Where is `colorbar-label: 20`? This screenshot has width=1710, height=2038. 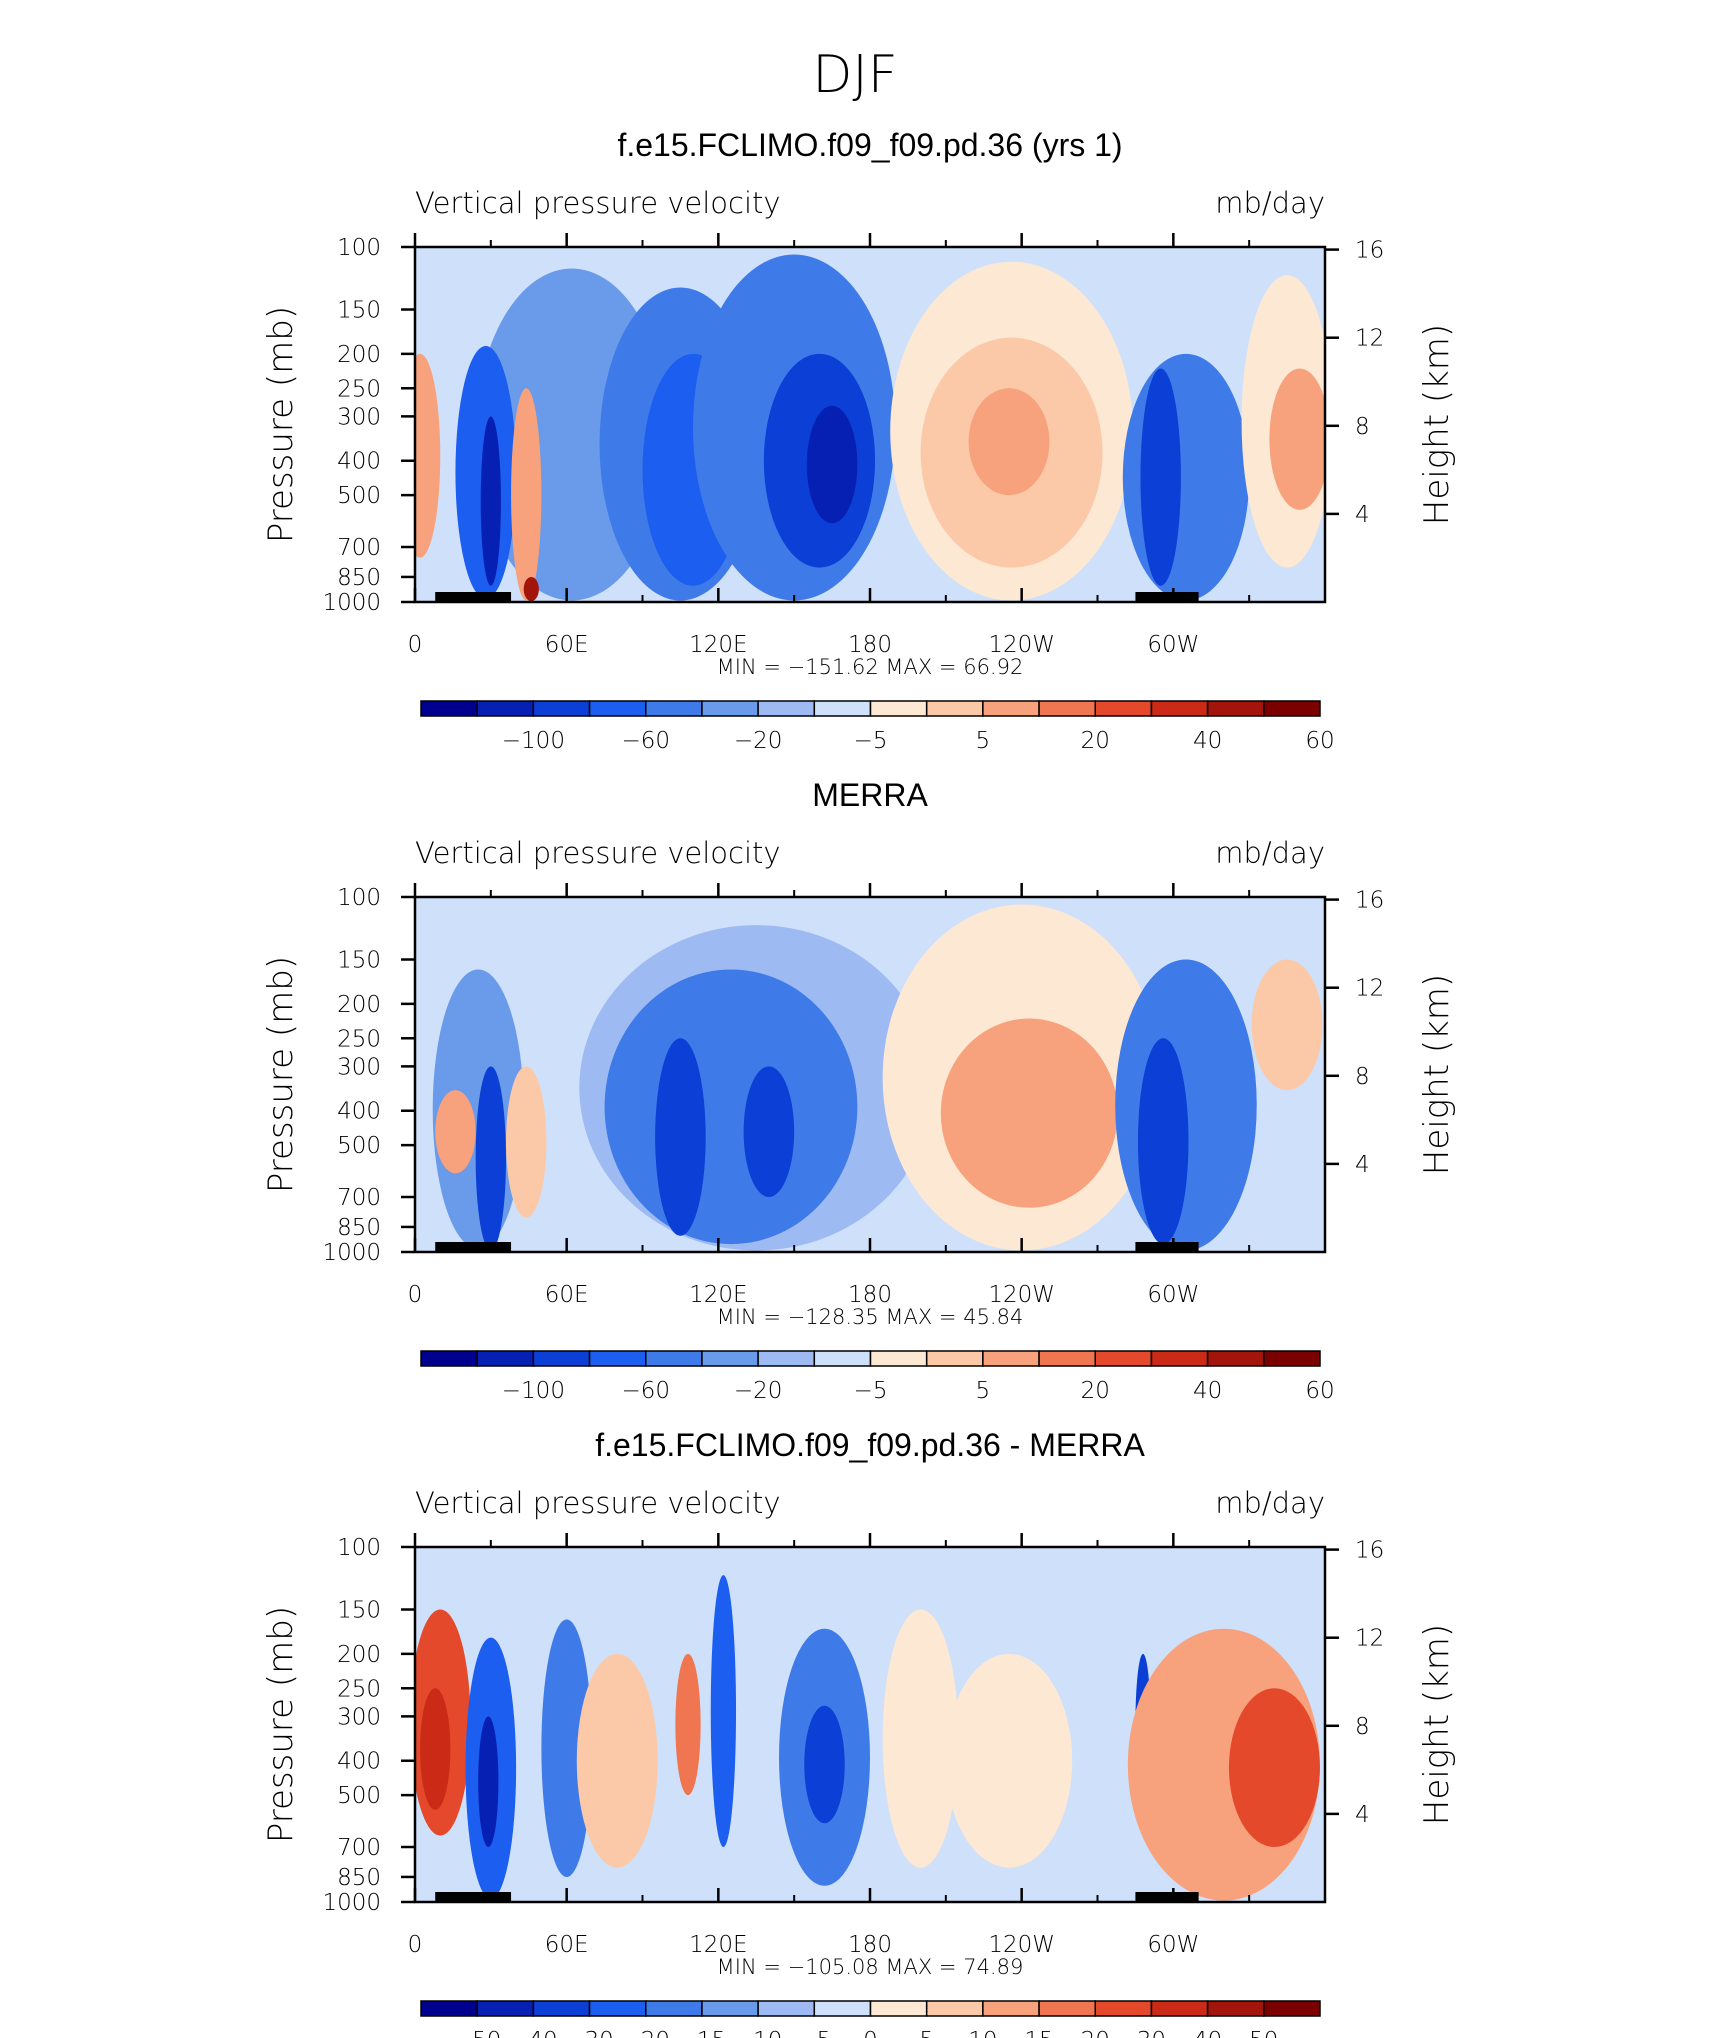 colorbar-label: 20 is located at coordinates (1095, 1391).